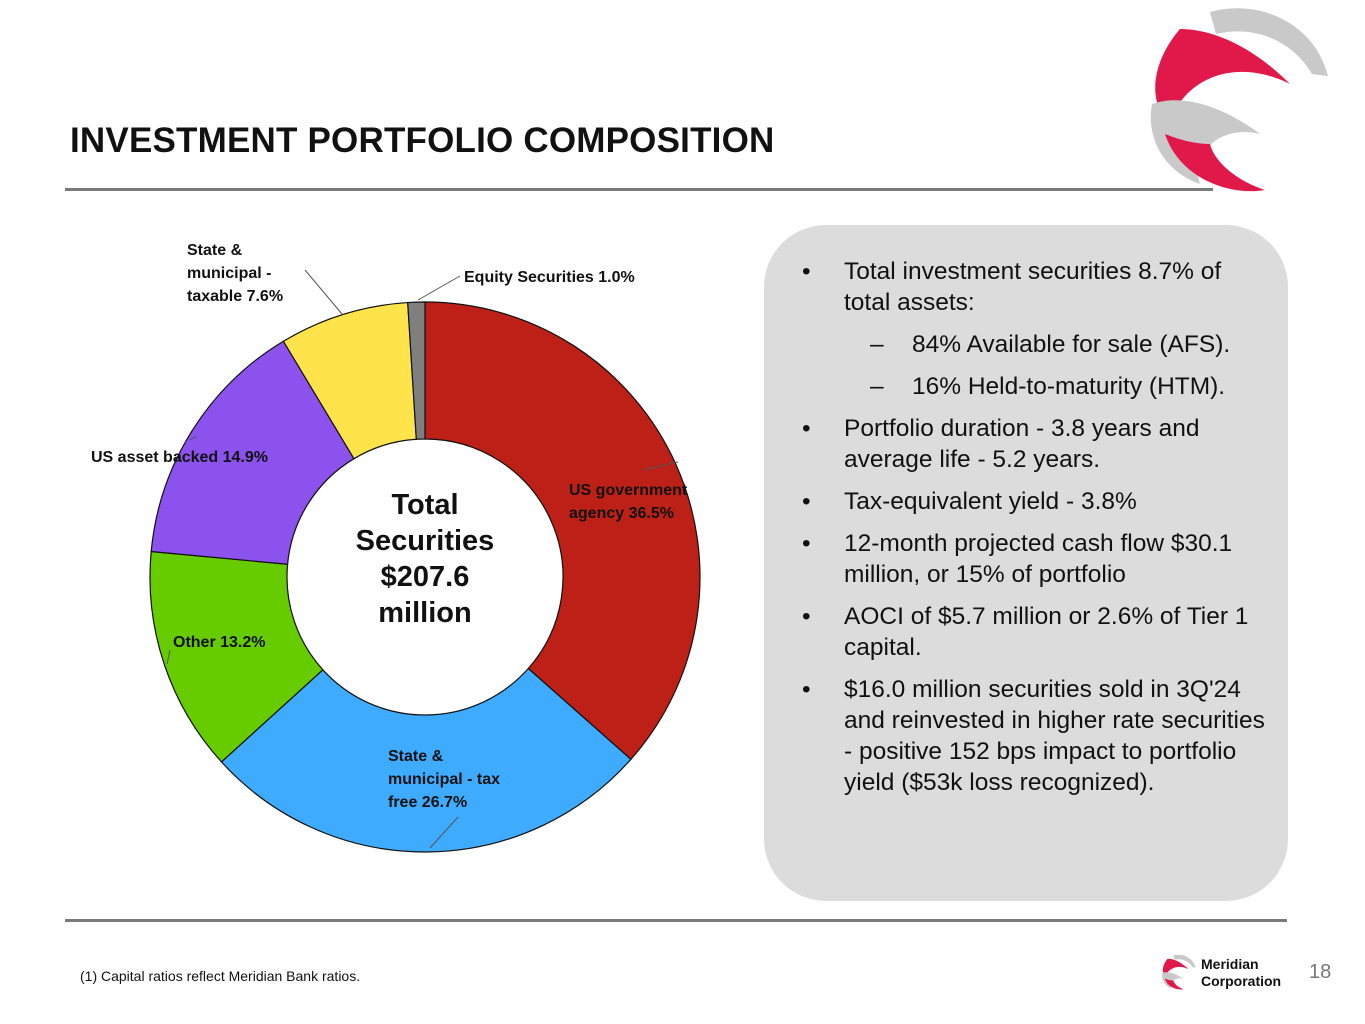 This screenshot has height=1024, width=1365. I want to click on center-label-line: Total, so click(424, 505).